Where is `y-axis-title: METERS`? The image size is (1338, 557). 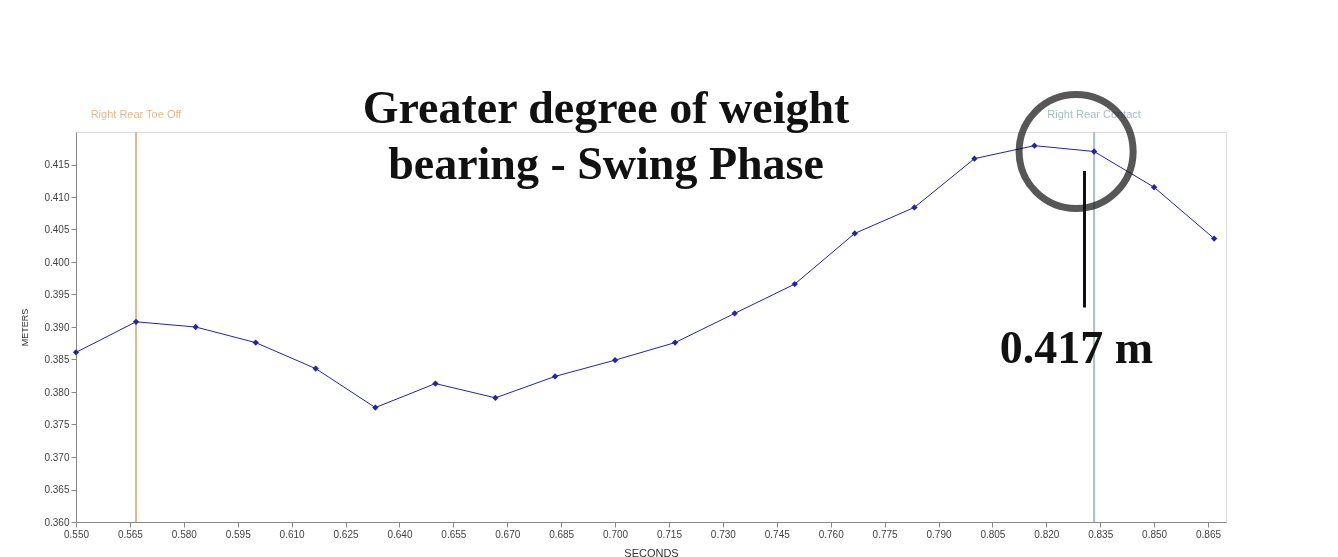
y-axis-title: METERS is located at coordinates (25, 327).